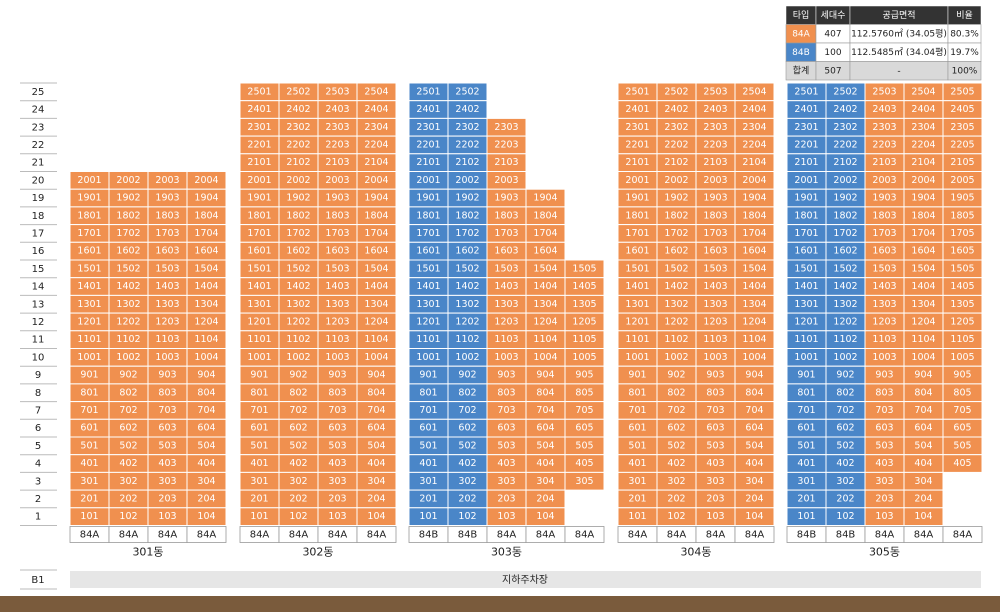 This screenshot has width=1000, height=612. Describe the element at coordinates (545, 251) in the screenshot. I see `unit-number: 1604` at that location.